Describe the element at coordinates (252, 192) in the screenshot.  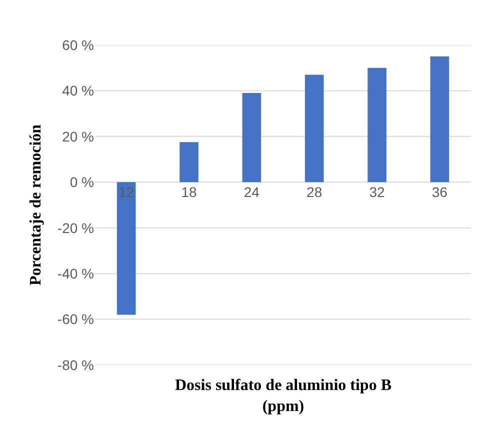
I see `x-tick-label: 24` at that location.